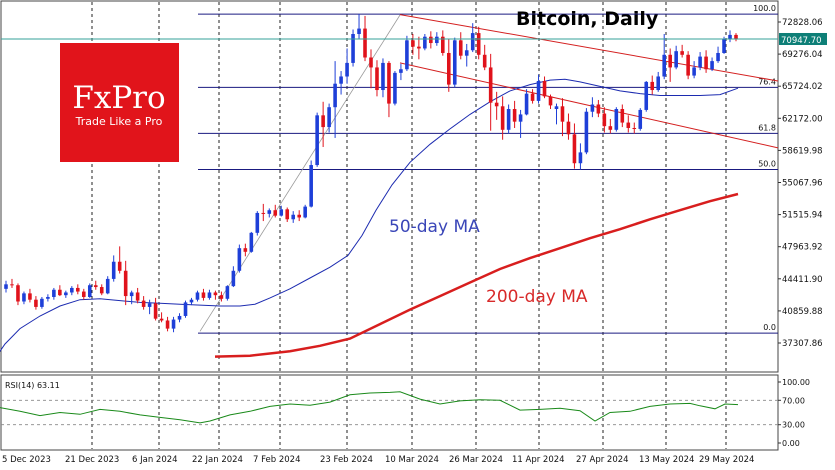 This screenshot has height=470, width=835. Describe the element at coordinates (434, 227) in the screenshot. I see `ma50-annotation: 50-day MA` at that location.